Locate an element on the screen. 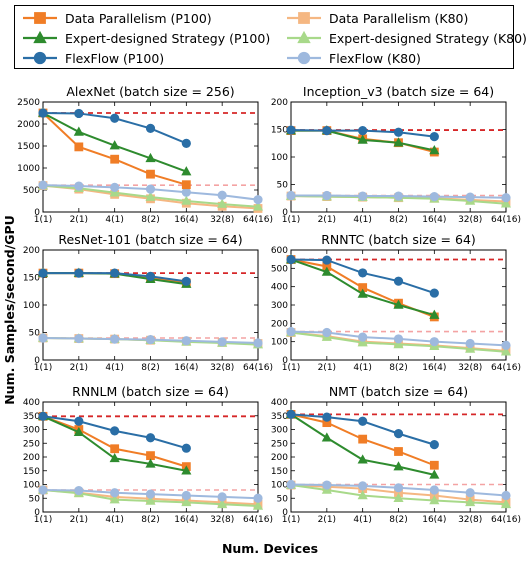  y-tick-label: 350 is located at coordinates (31, 417).